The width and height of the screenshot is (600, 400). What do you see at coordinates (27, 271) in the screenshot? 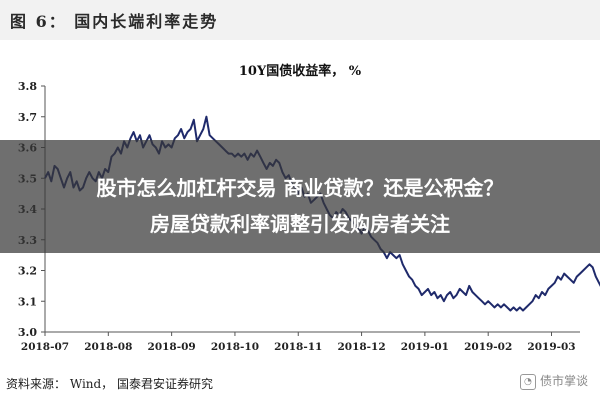
I see `y-tick-label: 3.2` at bounding box center [27, 271].